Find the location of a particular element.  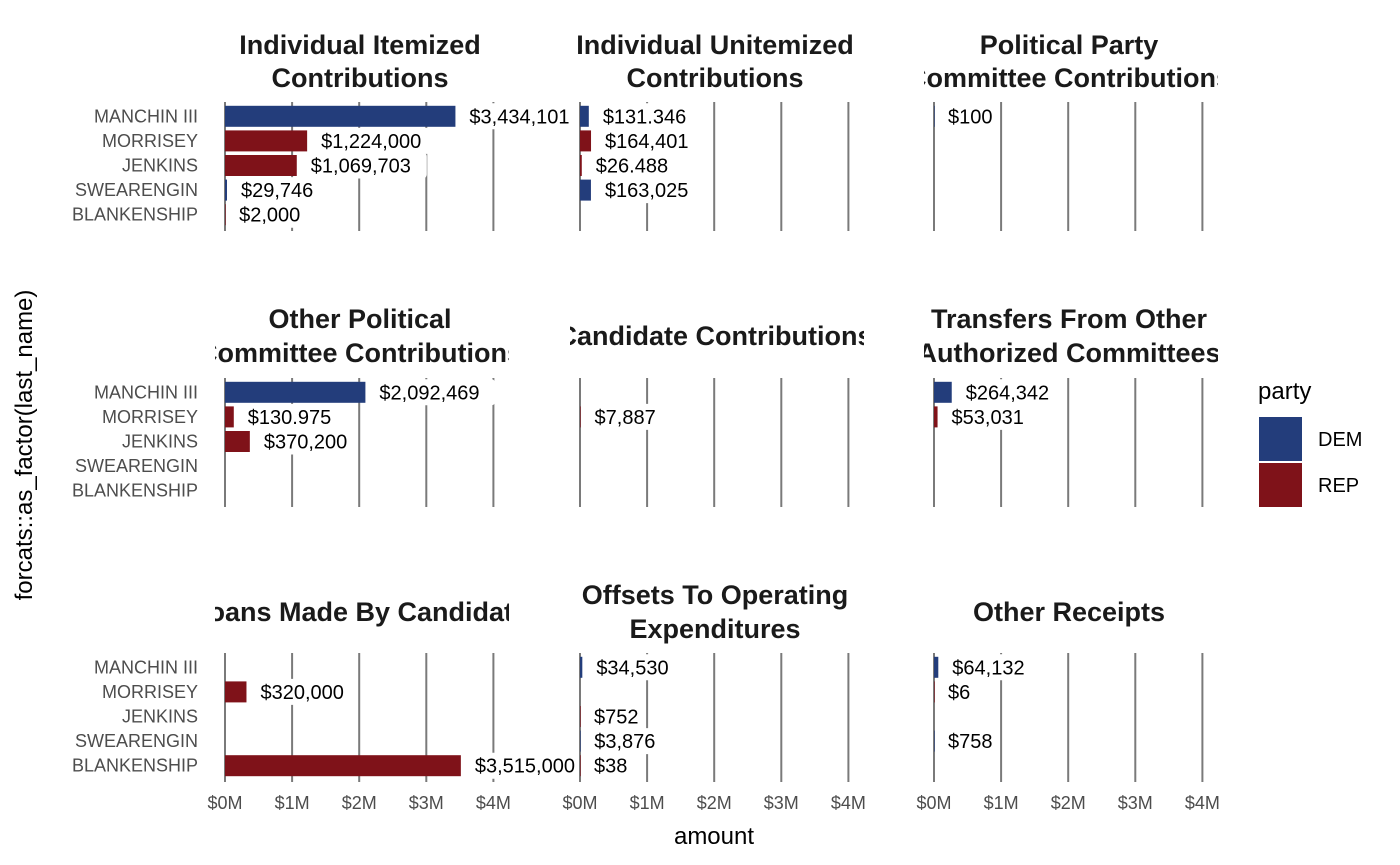

panel-title: Authorized Committees is located at coordinates (1068, 353).